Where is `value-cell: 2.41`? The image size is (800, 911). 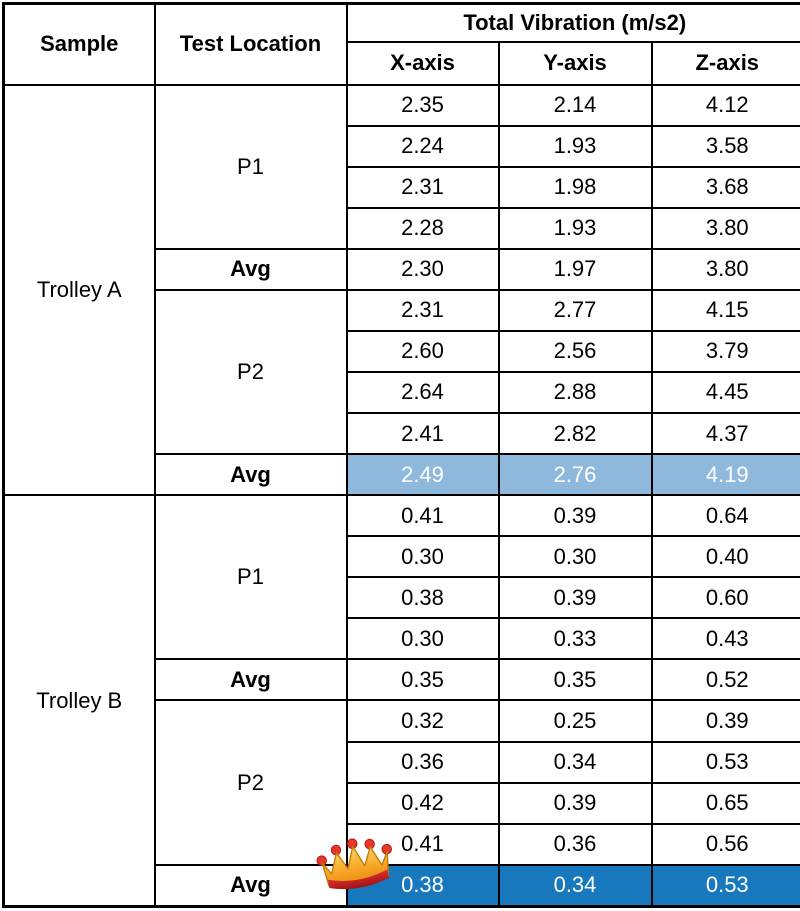
value-cell: 2.41 is located at coordinates (422, 433).